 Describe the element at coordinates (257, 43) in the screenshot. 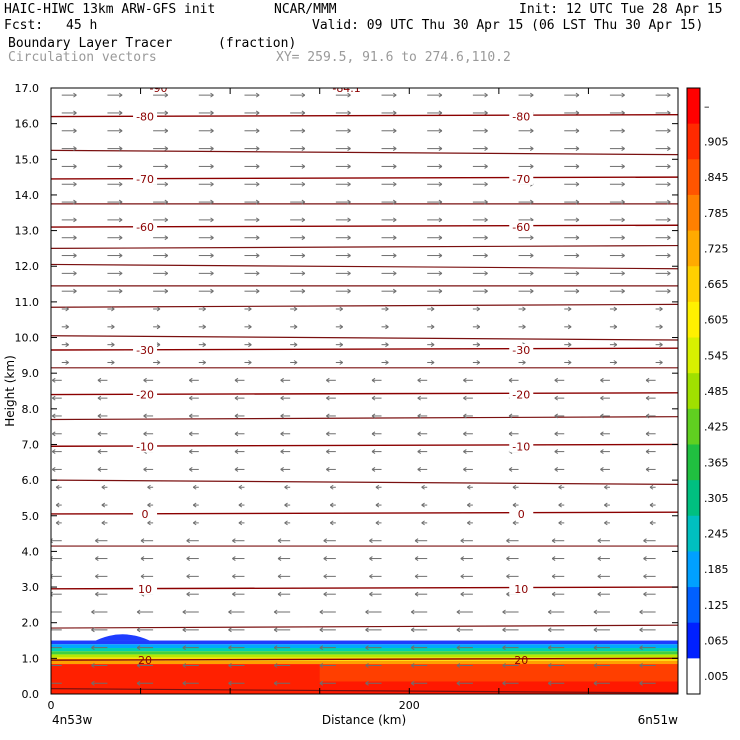

I see `field-units: (fraction)` at that location.